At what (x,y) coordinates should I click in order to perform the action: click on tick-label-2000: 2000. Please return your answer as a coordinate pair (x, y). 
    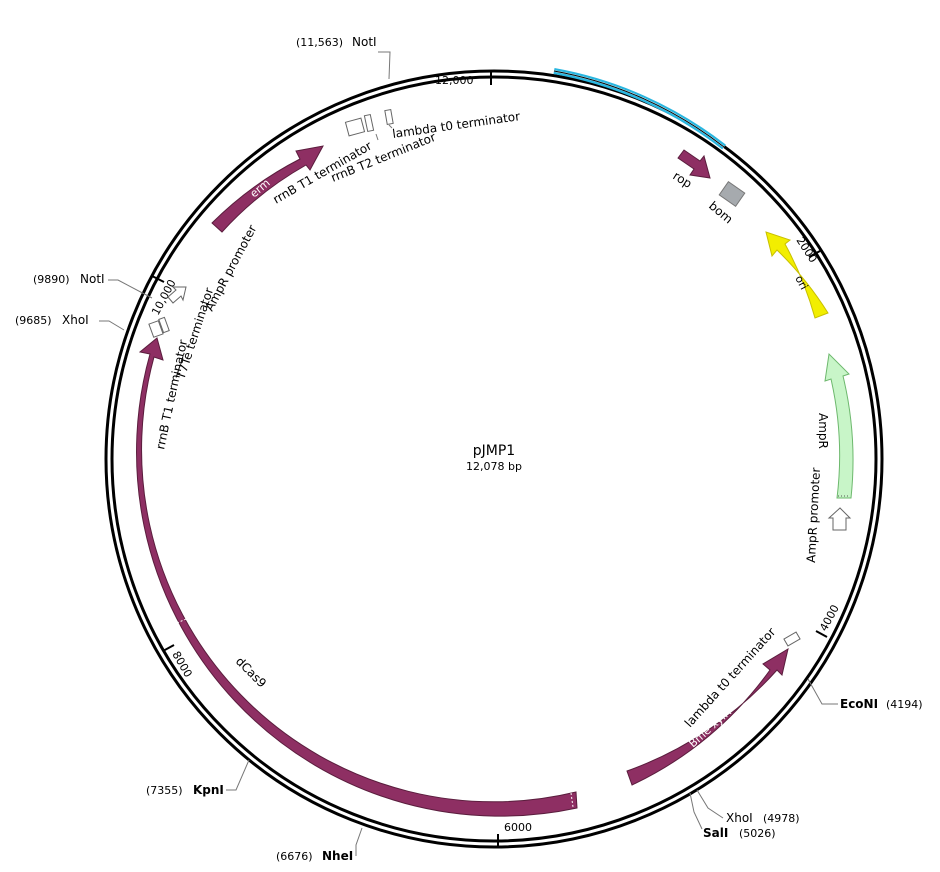
    Looking at the image, I should click on (806, 250).